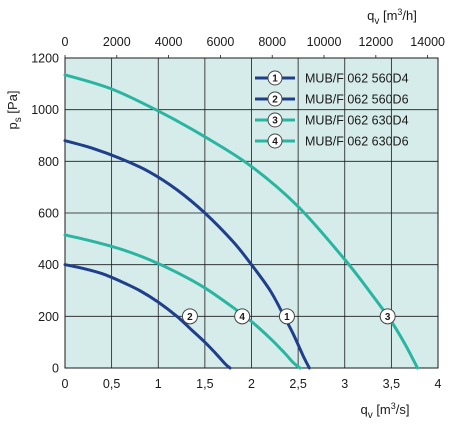 Image resolution: width=450 pixels, height=428 pixels. What do you see at coordinates (357, 121) in the screenshot?
I see `legend-label-3: MUB/F 062 630D4` at bounding box center [357, 121].